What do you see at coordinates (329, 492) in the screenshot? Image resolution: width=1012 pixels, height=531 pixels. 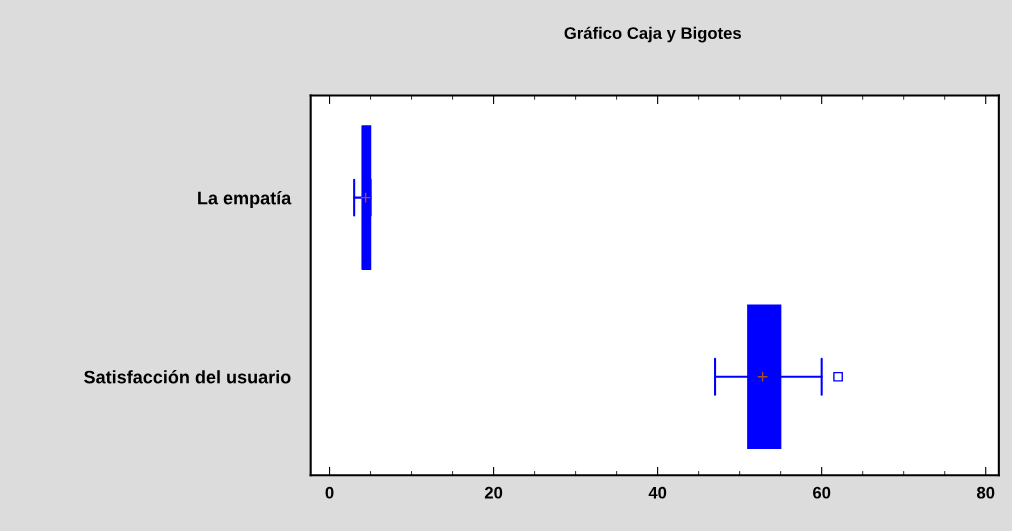 I see `x-tick-label: 0` at bounding box center [329, 492].